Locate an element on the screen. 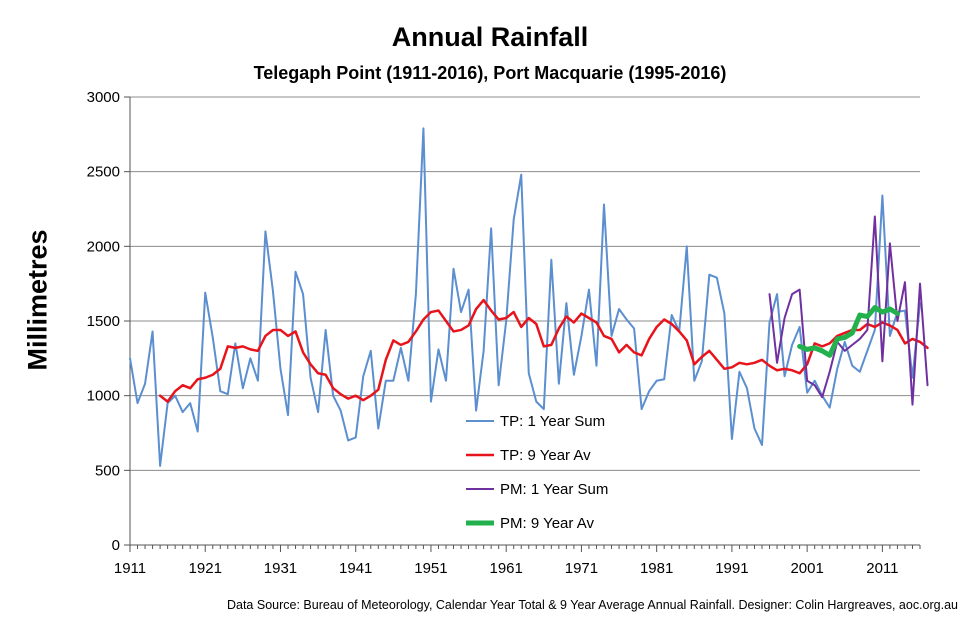 The image size is (980, 634). y-tick-label: 1500 is located at coordinates (103, 321).